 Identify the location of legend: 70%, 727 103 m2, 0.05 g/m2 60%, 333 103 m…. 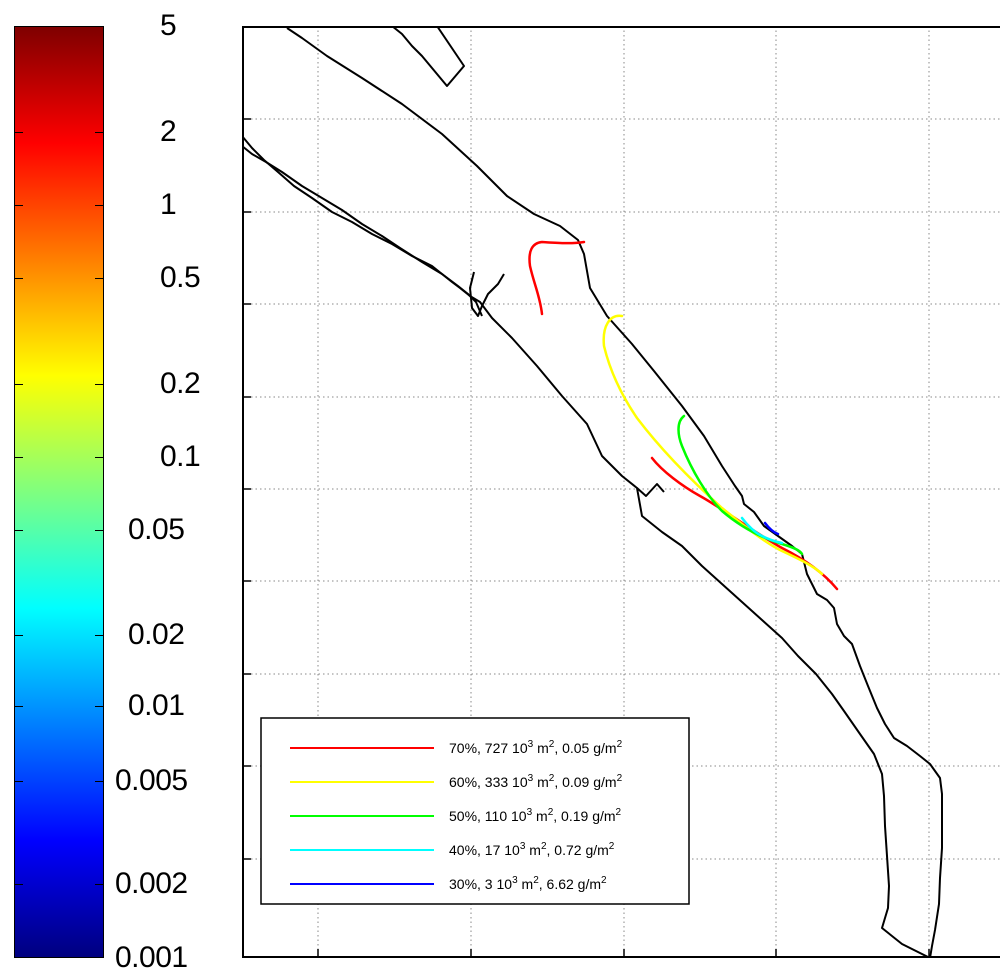
(475, 811).